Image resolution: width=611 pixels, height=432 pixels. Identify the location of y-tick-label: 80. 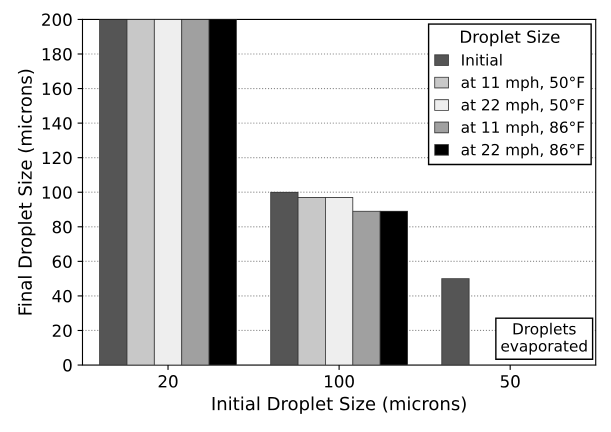
(62, 227).